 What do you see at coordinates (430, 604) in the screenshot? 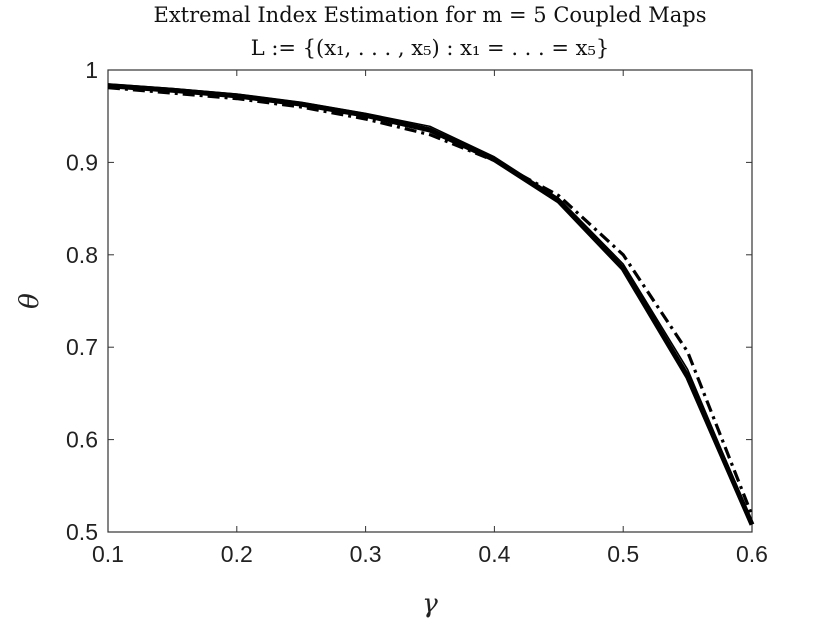
I see `x-axis-label: γ` at bounding box center [430, 604].